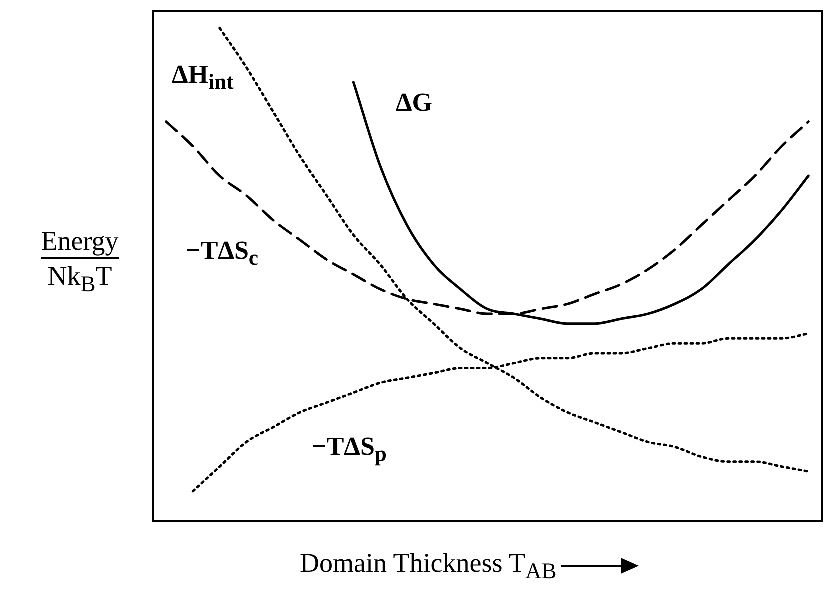 The image size is (824, 597). I want to click on series-label: −TΔS$_{p}$, so click(349, 450).